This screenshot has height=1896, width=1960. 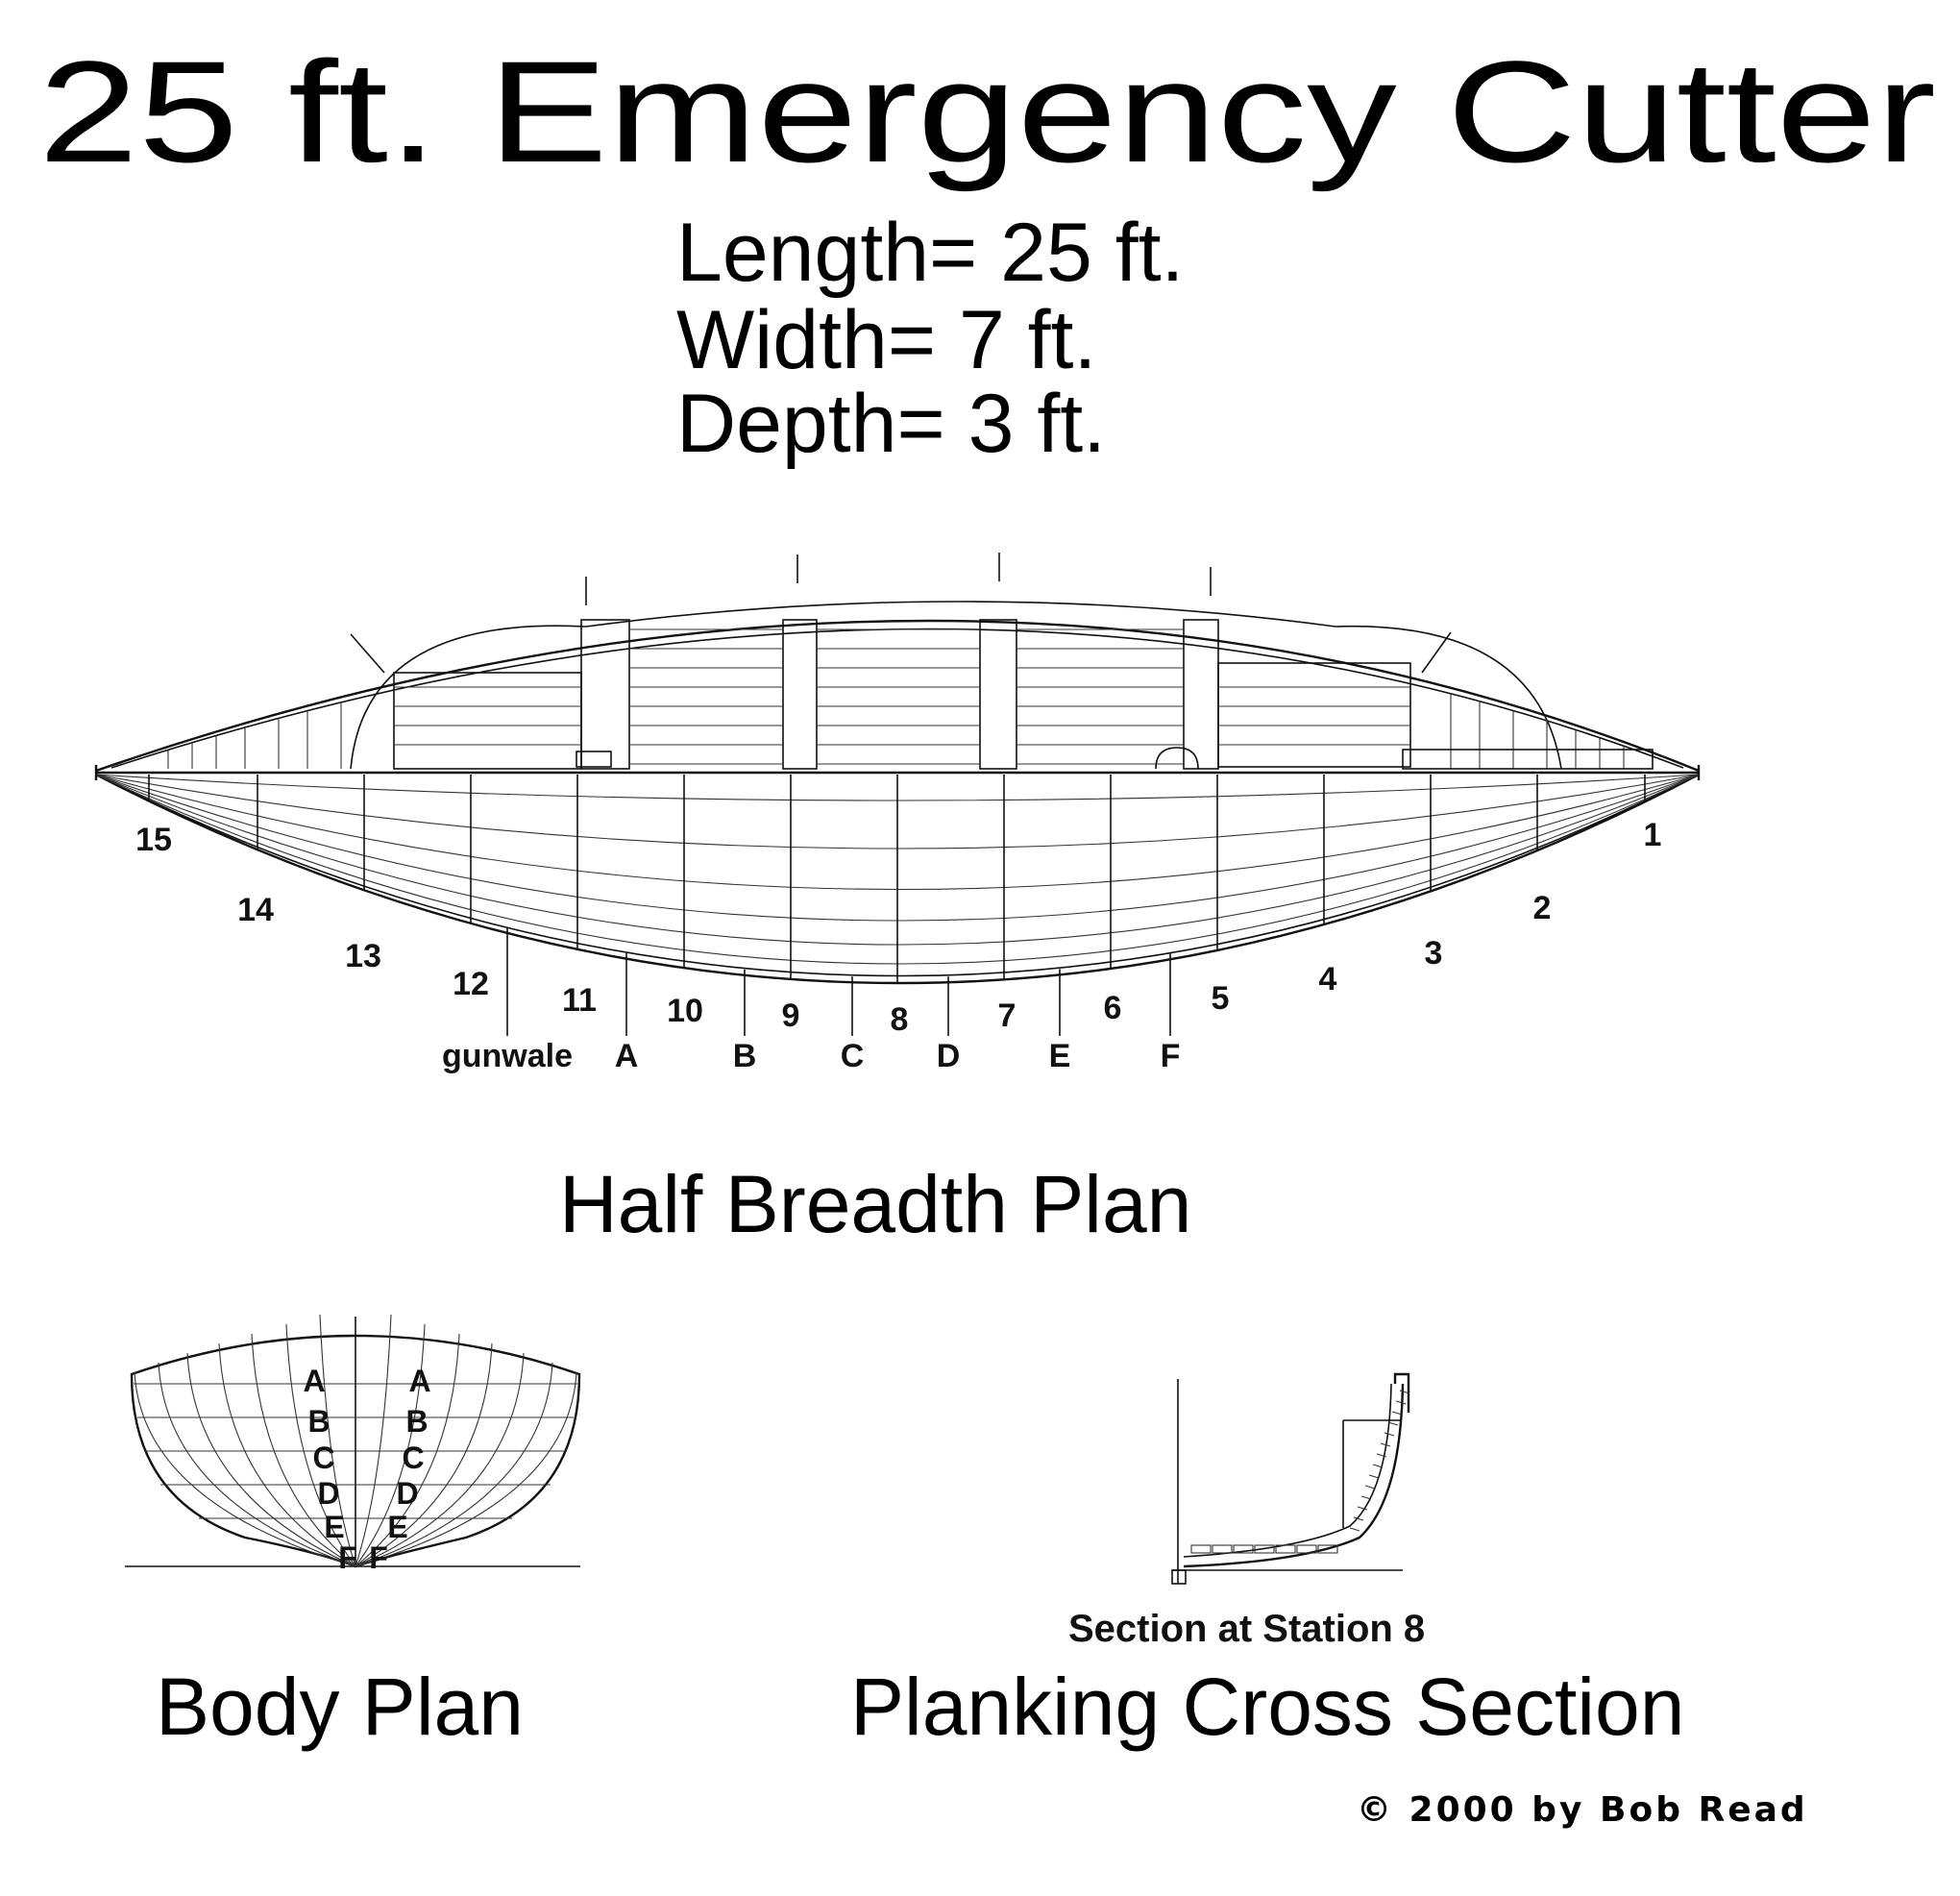 I want to click on body-label-right: A, so click(x=419, y=1381).